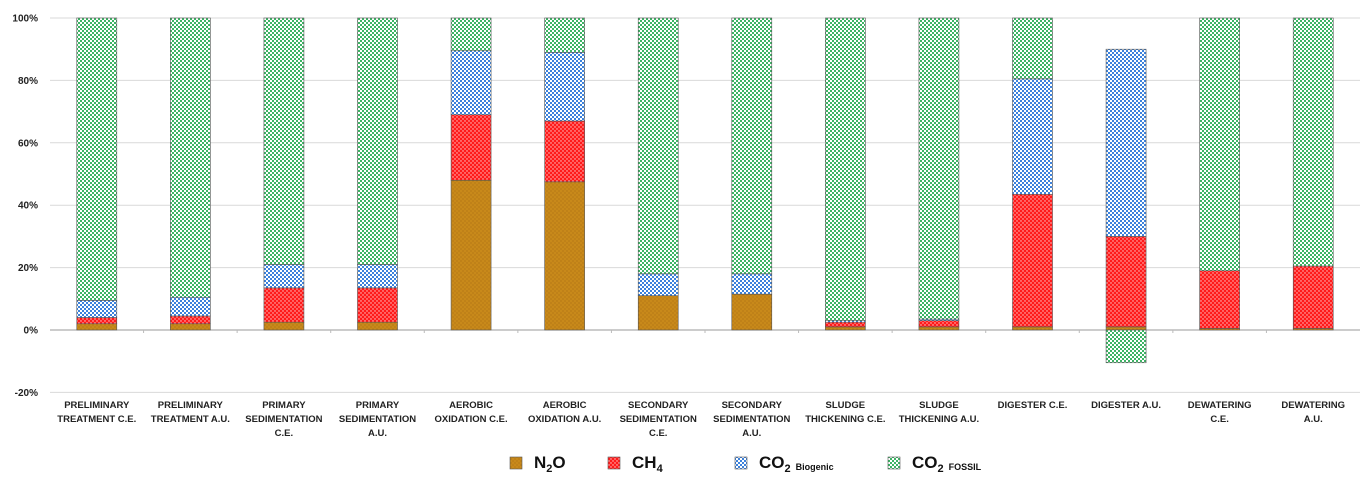 The width and height of the screenshot is (1360, 488). Describe the element at coordinates (947, 464) in the screenshot. I see `legend-label: CO2 FOSSIL` at that location.